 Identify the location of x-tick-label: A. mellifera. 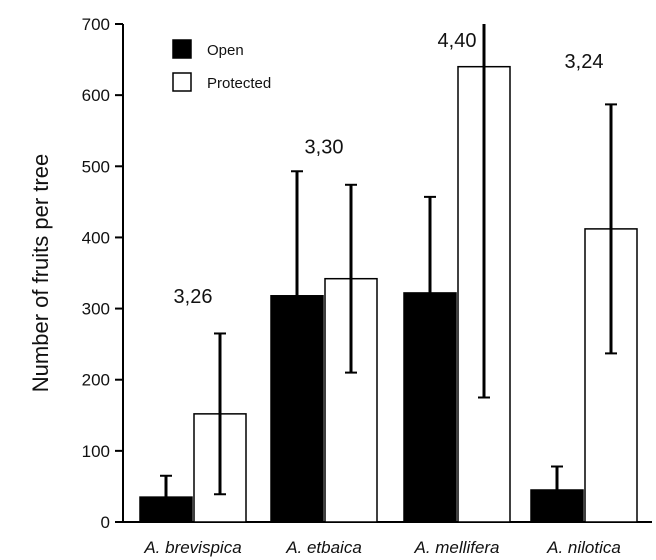
(456, 547).